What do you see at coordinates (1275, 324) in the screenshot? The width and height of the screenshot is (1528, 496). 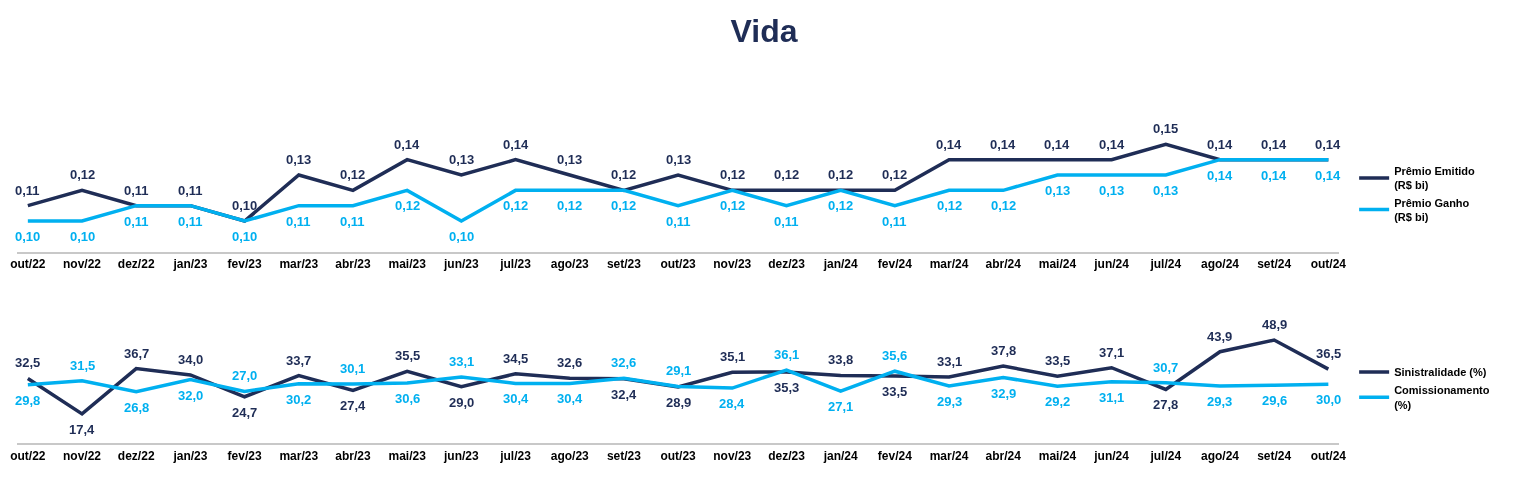 I see `data-label: 48,9` at bounding box center [1275, 324].